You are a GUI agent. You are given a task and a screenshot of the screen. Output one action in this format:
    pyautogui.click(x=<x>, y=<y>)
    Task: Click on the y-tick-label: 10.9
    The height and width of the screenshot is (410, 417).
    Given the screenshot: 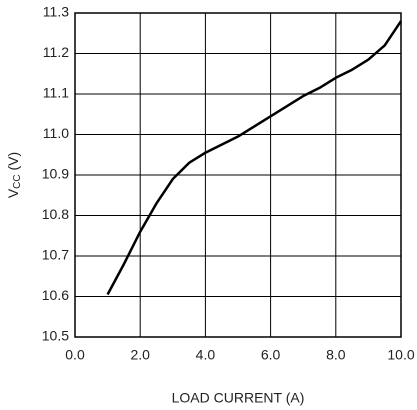 What is the action you would take?
    pyautogui.click(x=55, y=174)
    